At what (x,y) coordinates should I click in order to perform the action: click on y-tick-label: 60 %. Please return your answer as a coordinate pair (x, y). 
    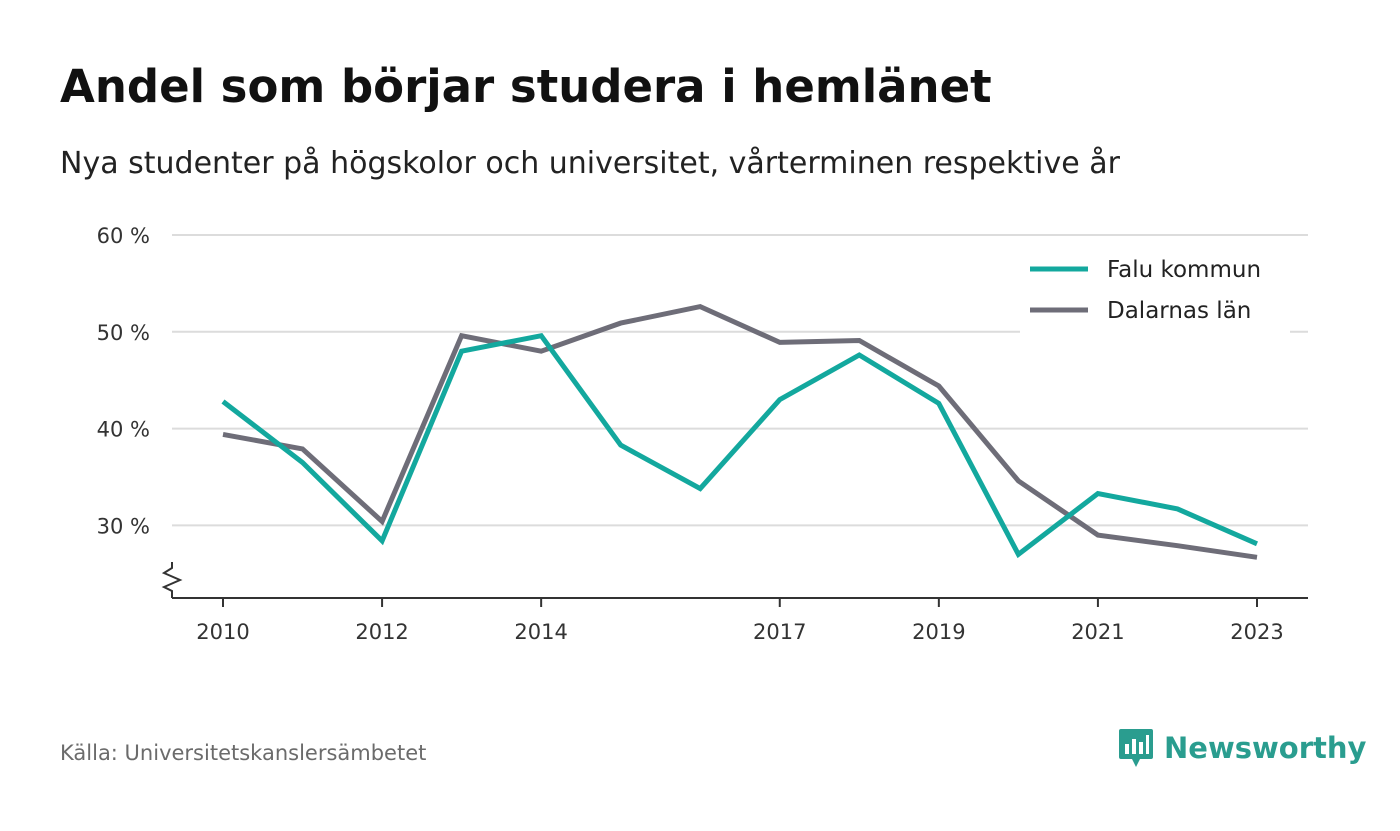
    Looking at the image, I should click on (123, 236).